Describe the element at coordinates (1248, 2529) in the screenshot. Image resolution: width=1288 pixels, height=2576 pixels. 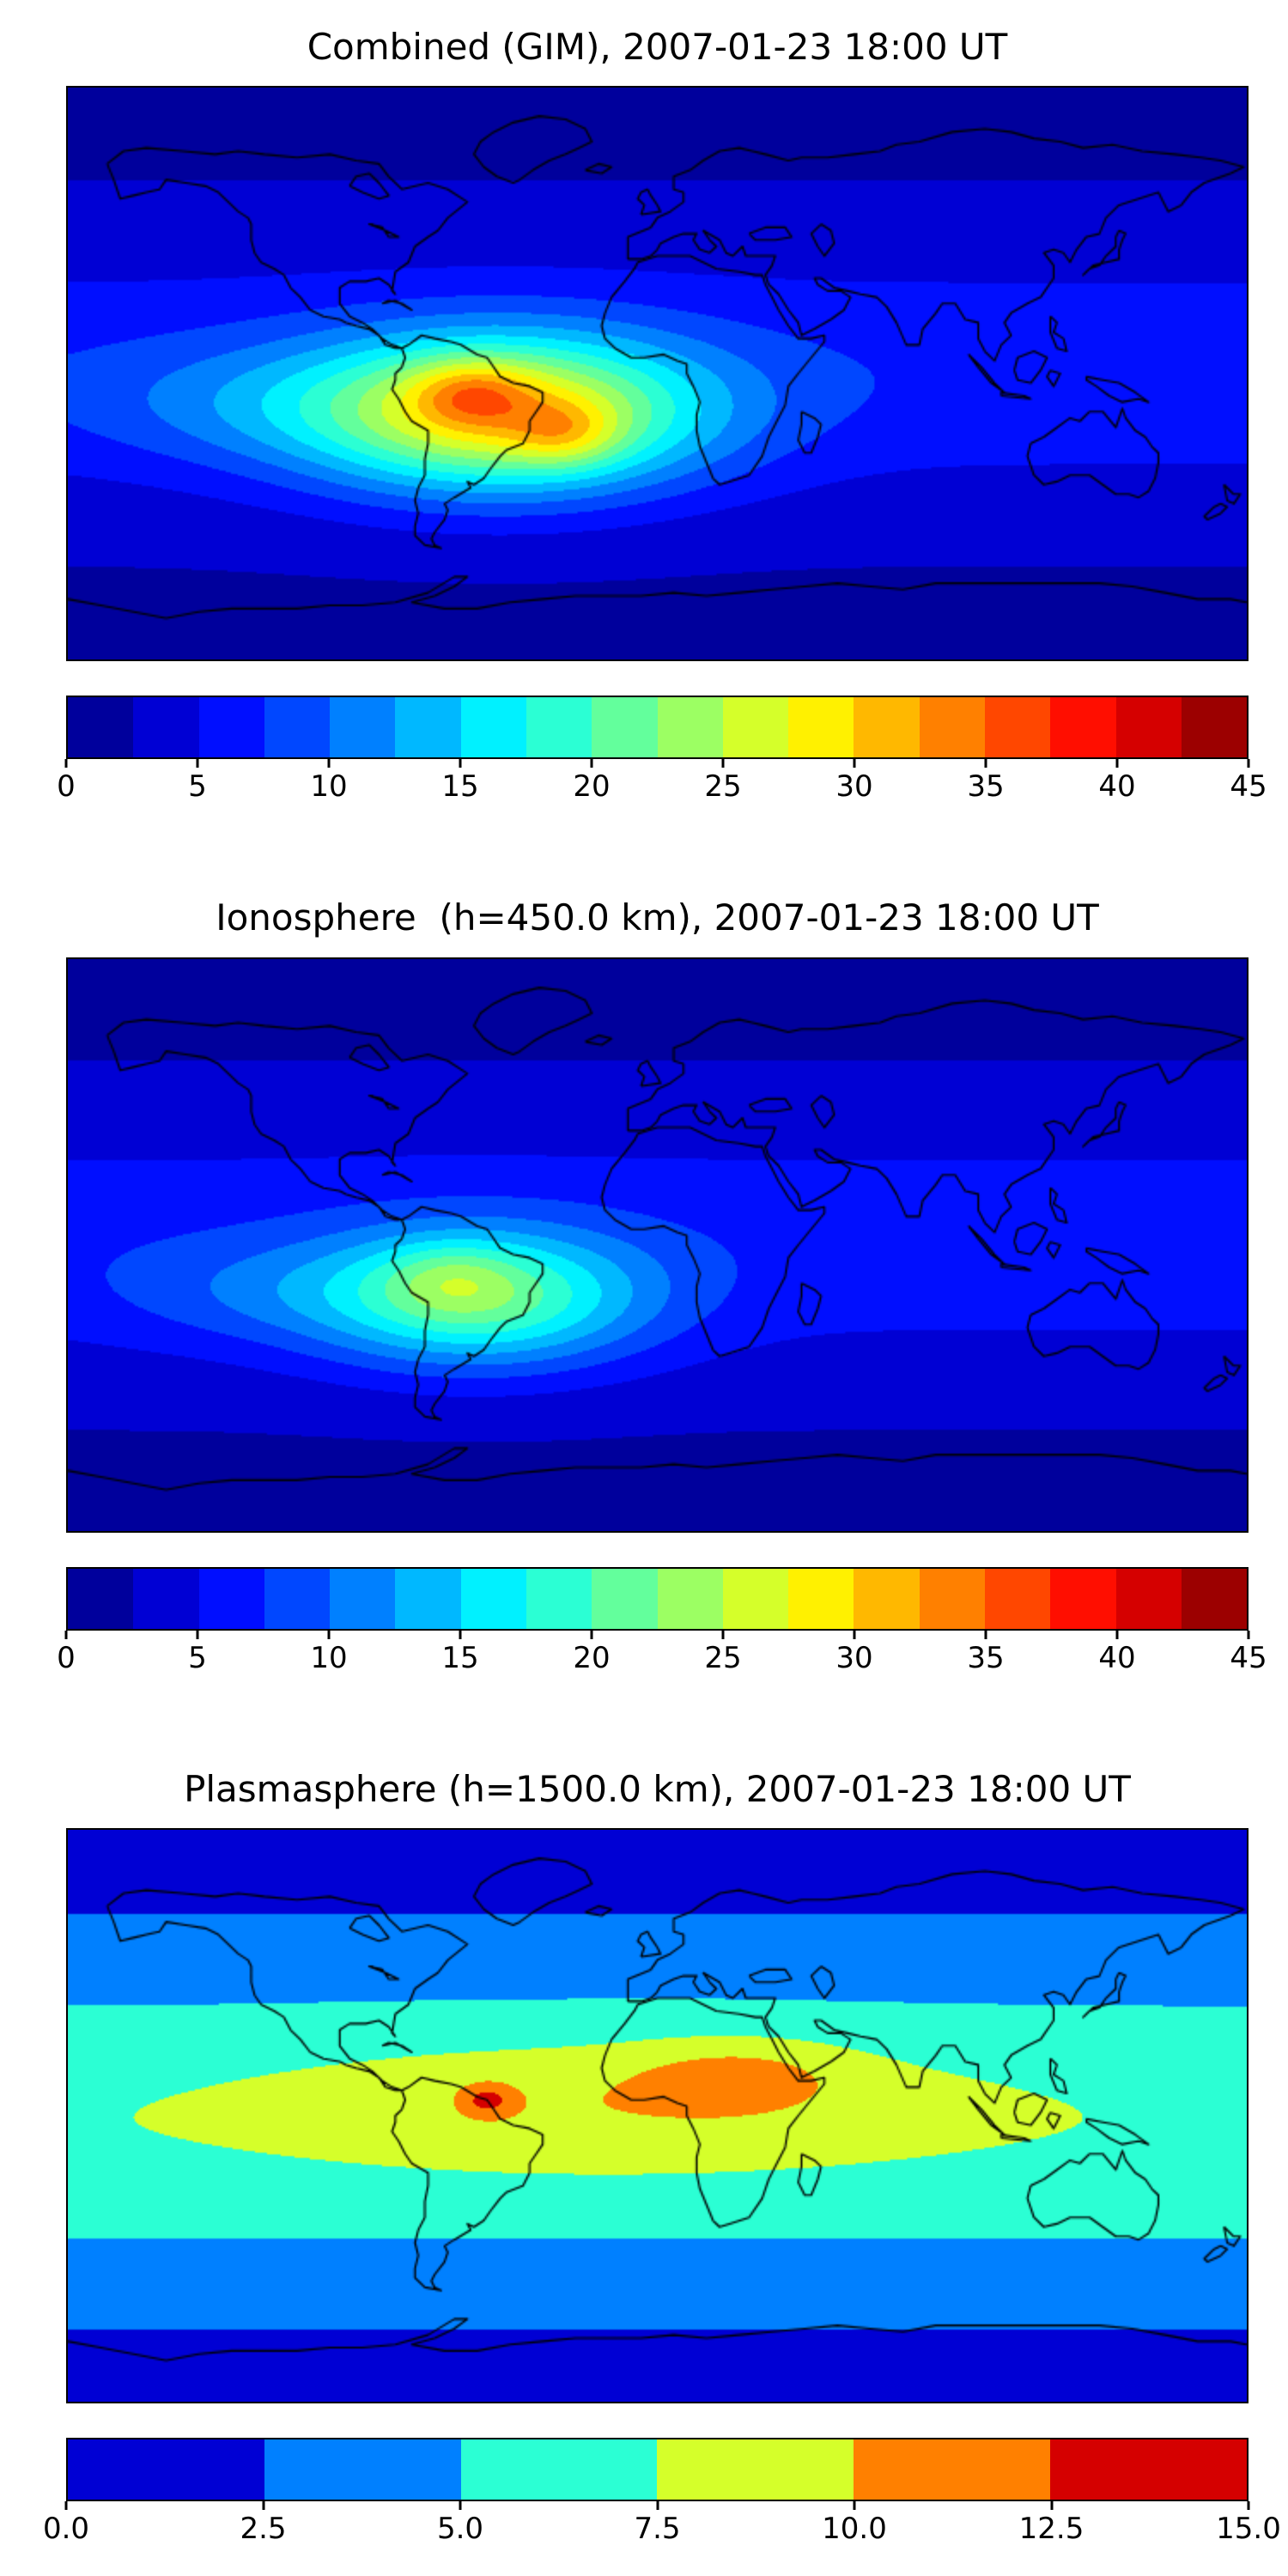
I see `colorbar-tick-label: 15.0` at that location.